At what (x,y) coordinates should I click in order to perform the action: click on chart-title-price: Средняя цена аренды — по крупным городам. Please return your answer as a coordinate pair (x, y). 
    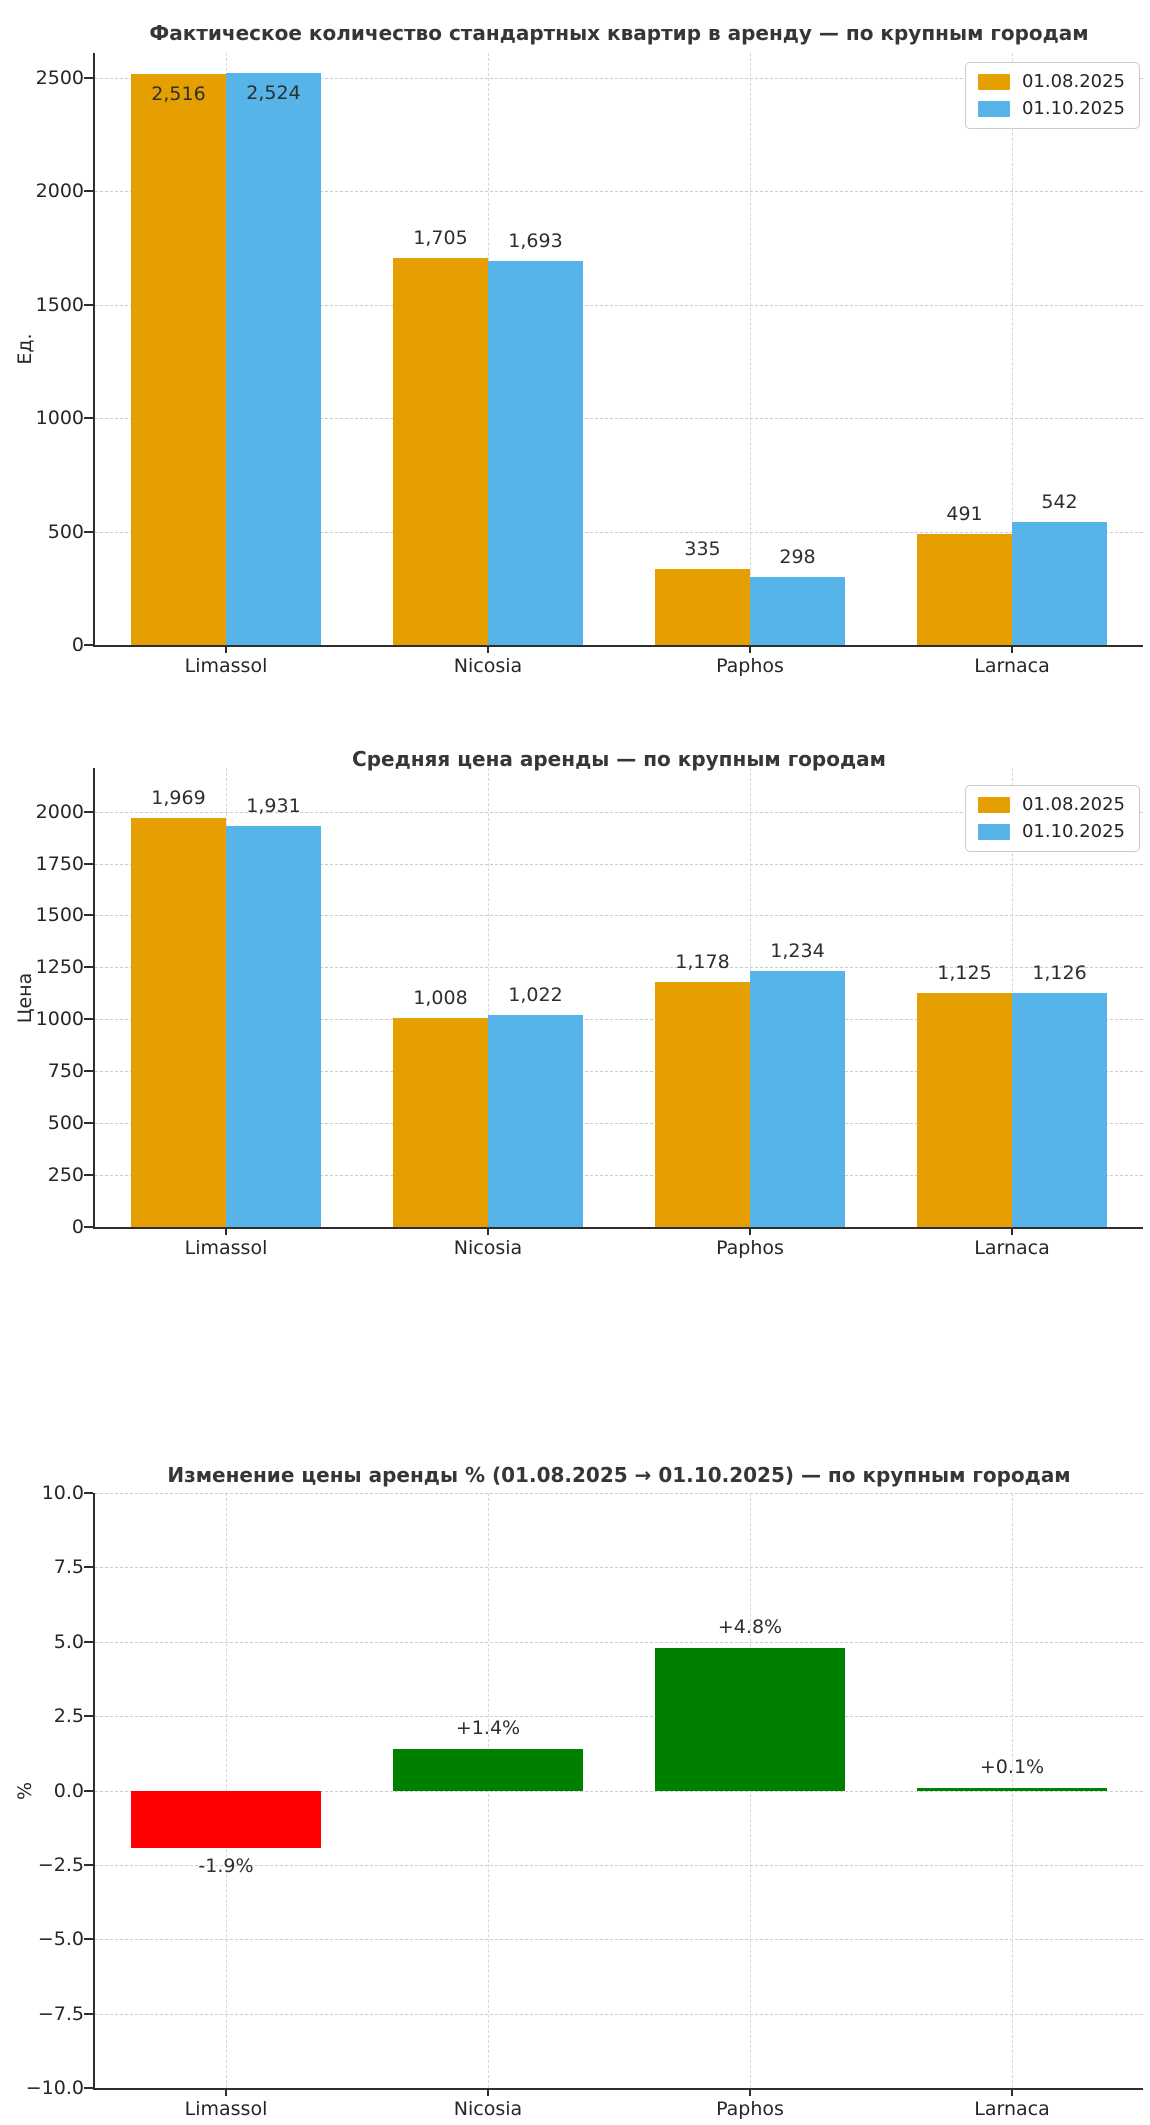
    Looking at the image, I should click on (619, 758).